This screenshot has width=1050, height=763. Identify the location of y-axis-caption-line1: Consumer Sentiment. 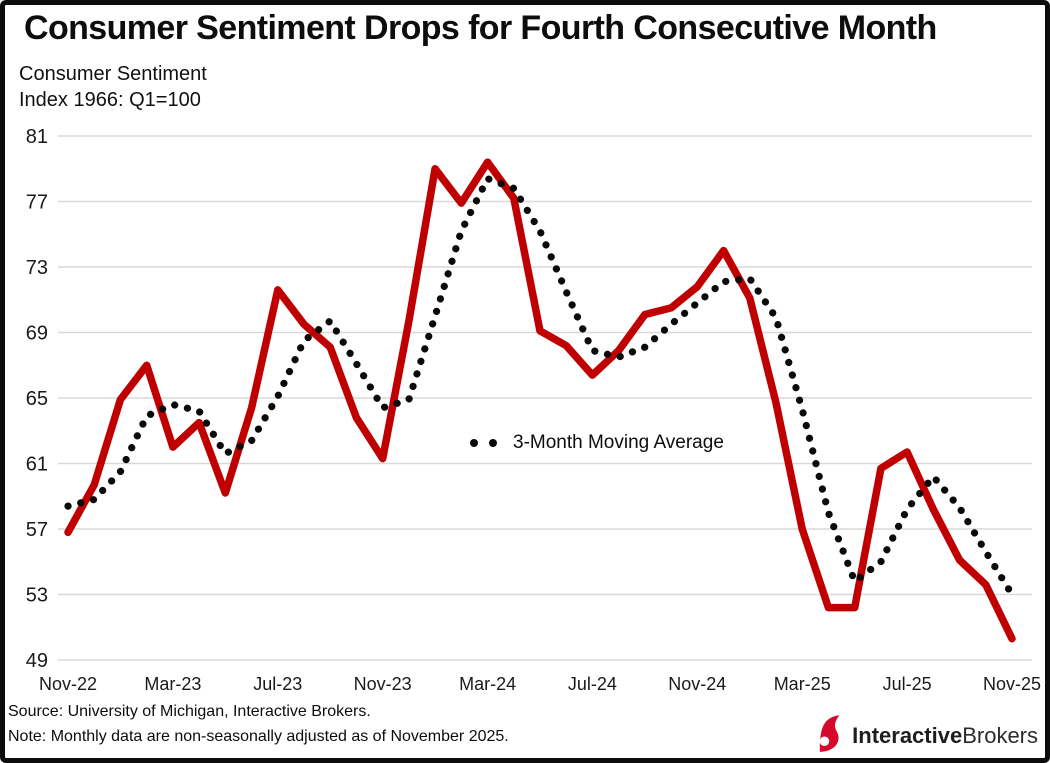
(113, 74).